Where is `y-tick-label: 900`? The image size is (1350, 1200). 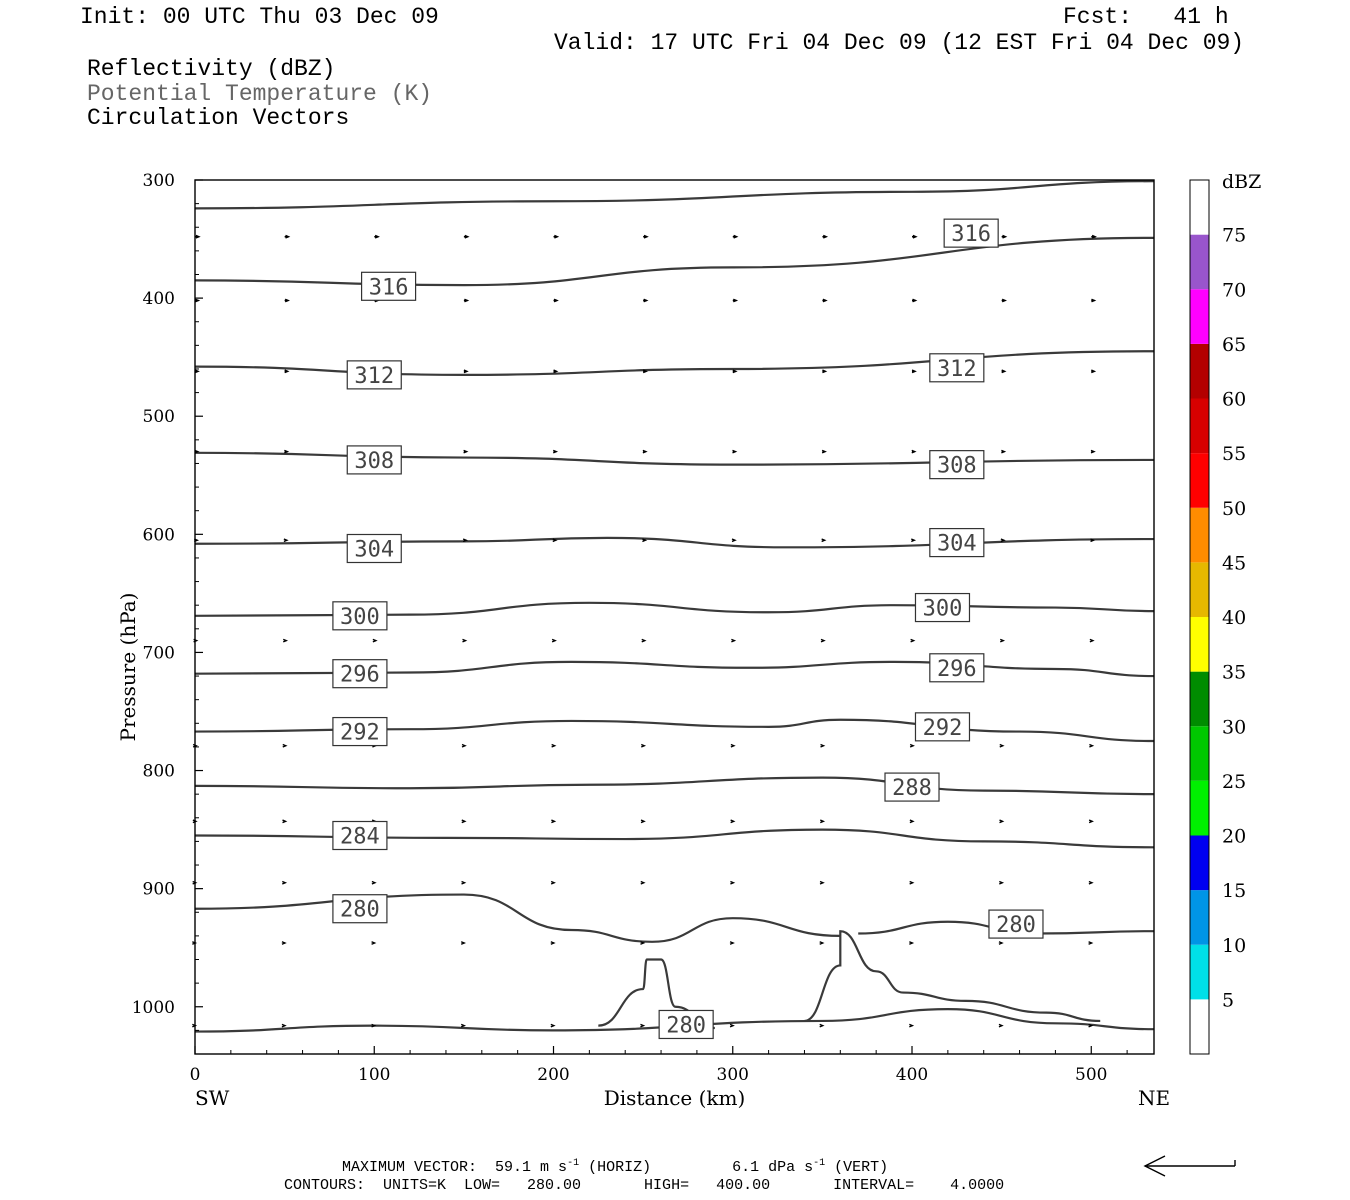 y-tick-label: 900 is located at coordinates (159, 890).